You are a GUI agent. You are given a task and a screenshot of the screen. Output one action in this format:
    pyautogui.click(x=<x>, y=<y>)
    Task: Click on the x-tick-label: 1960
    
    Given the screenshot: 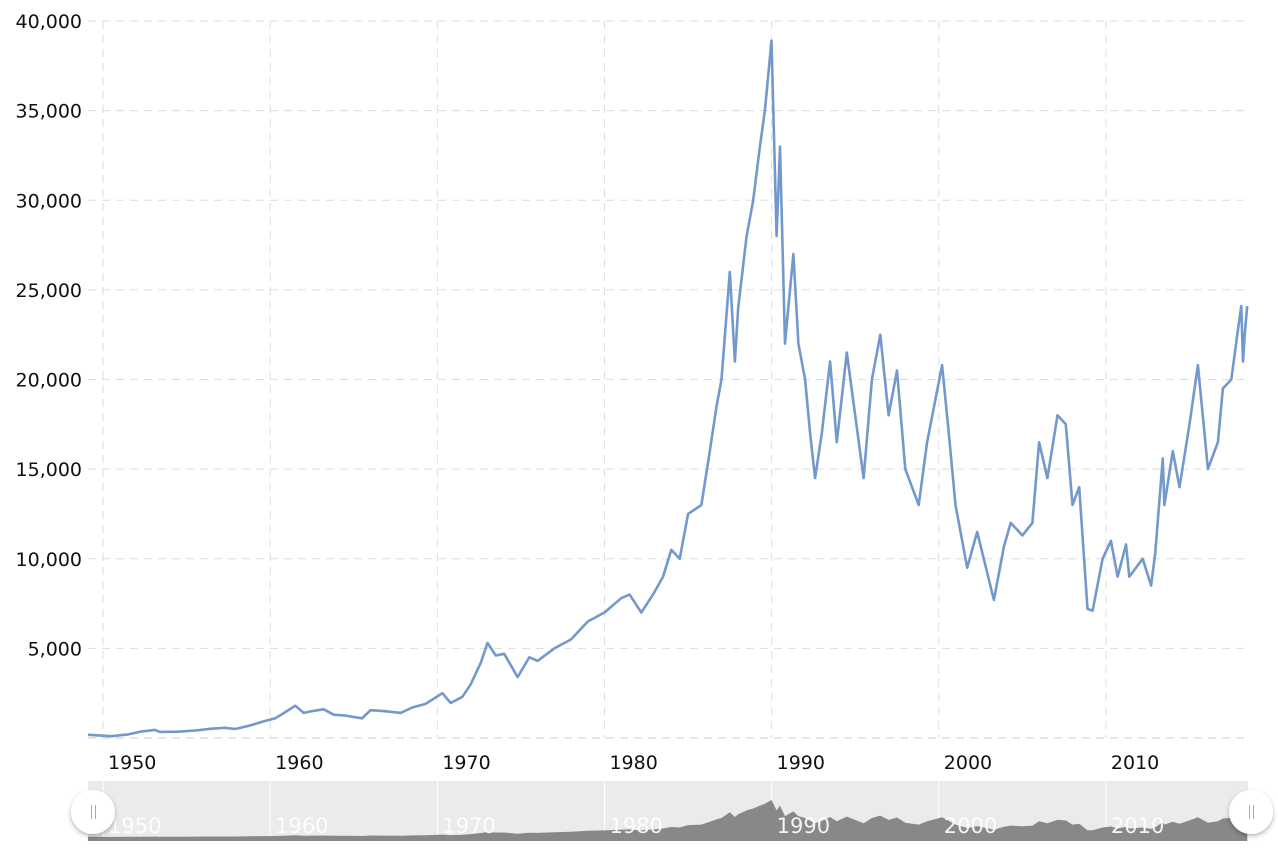 What is the action you would take?
    pyautogui.click(x=299, y=763)
    